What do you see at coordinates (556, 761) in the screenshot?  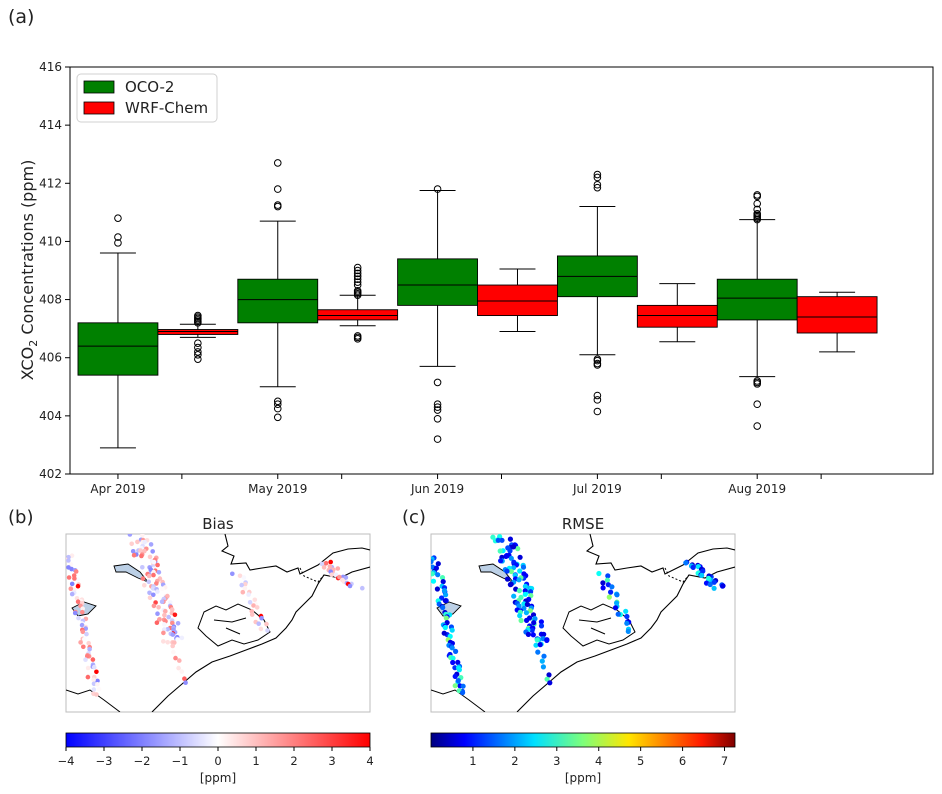 I see `rmse-colorbar-tick-label: 3` at bounding box center [556, 761].